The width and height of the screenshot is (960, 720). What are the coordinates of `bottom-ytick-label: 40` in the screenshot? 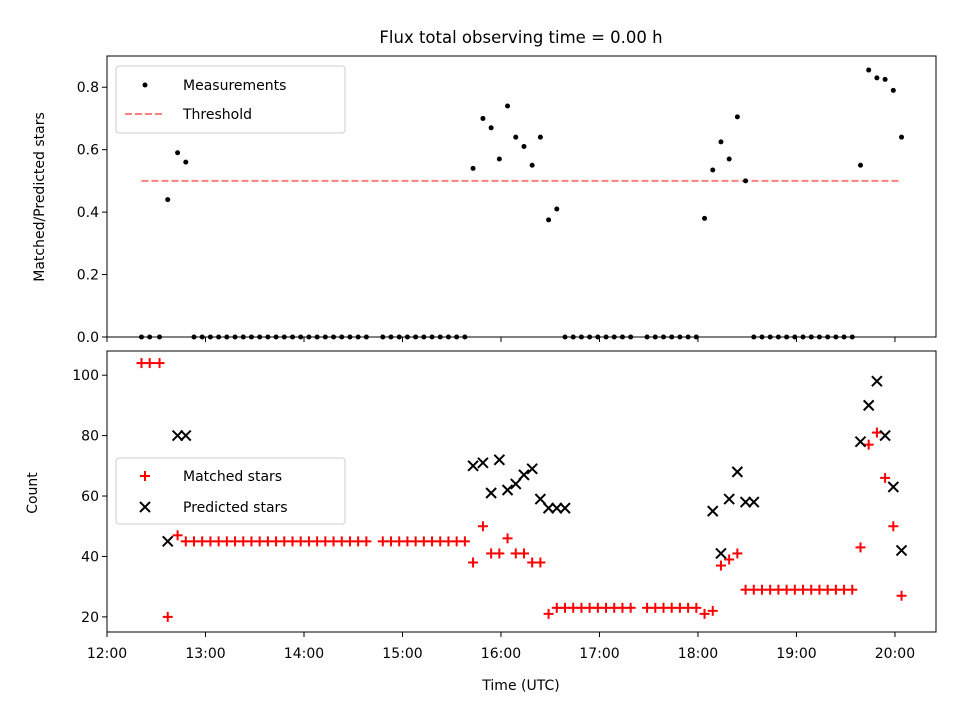 It's located at (90, 557).